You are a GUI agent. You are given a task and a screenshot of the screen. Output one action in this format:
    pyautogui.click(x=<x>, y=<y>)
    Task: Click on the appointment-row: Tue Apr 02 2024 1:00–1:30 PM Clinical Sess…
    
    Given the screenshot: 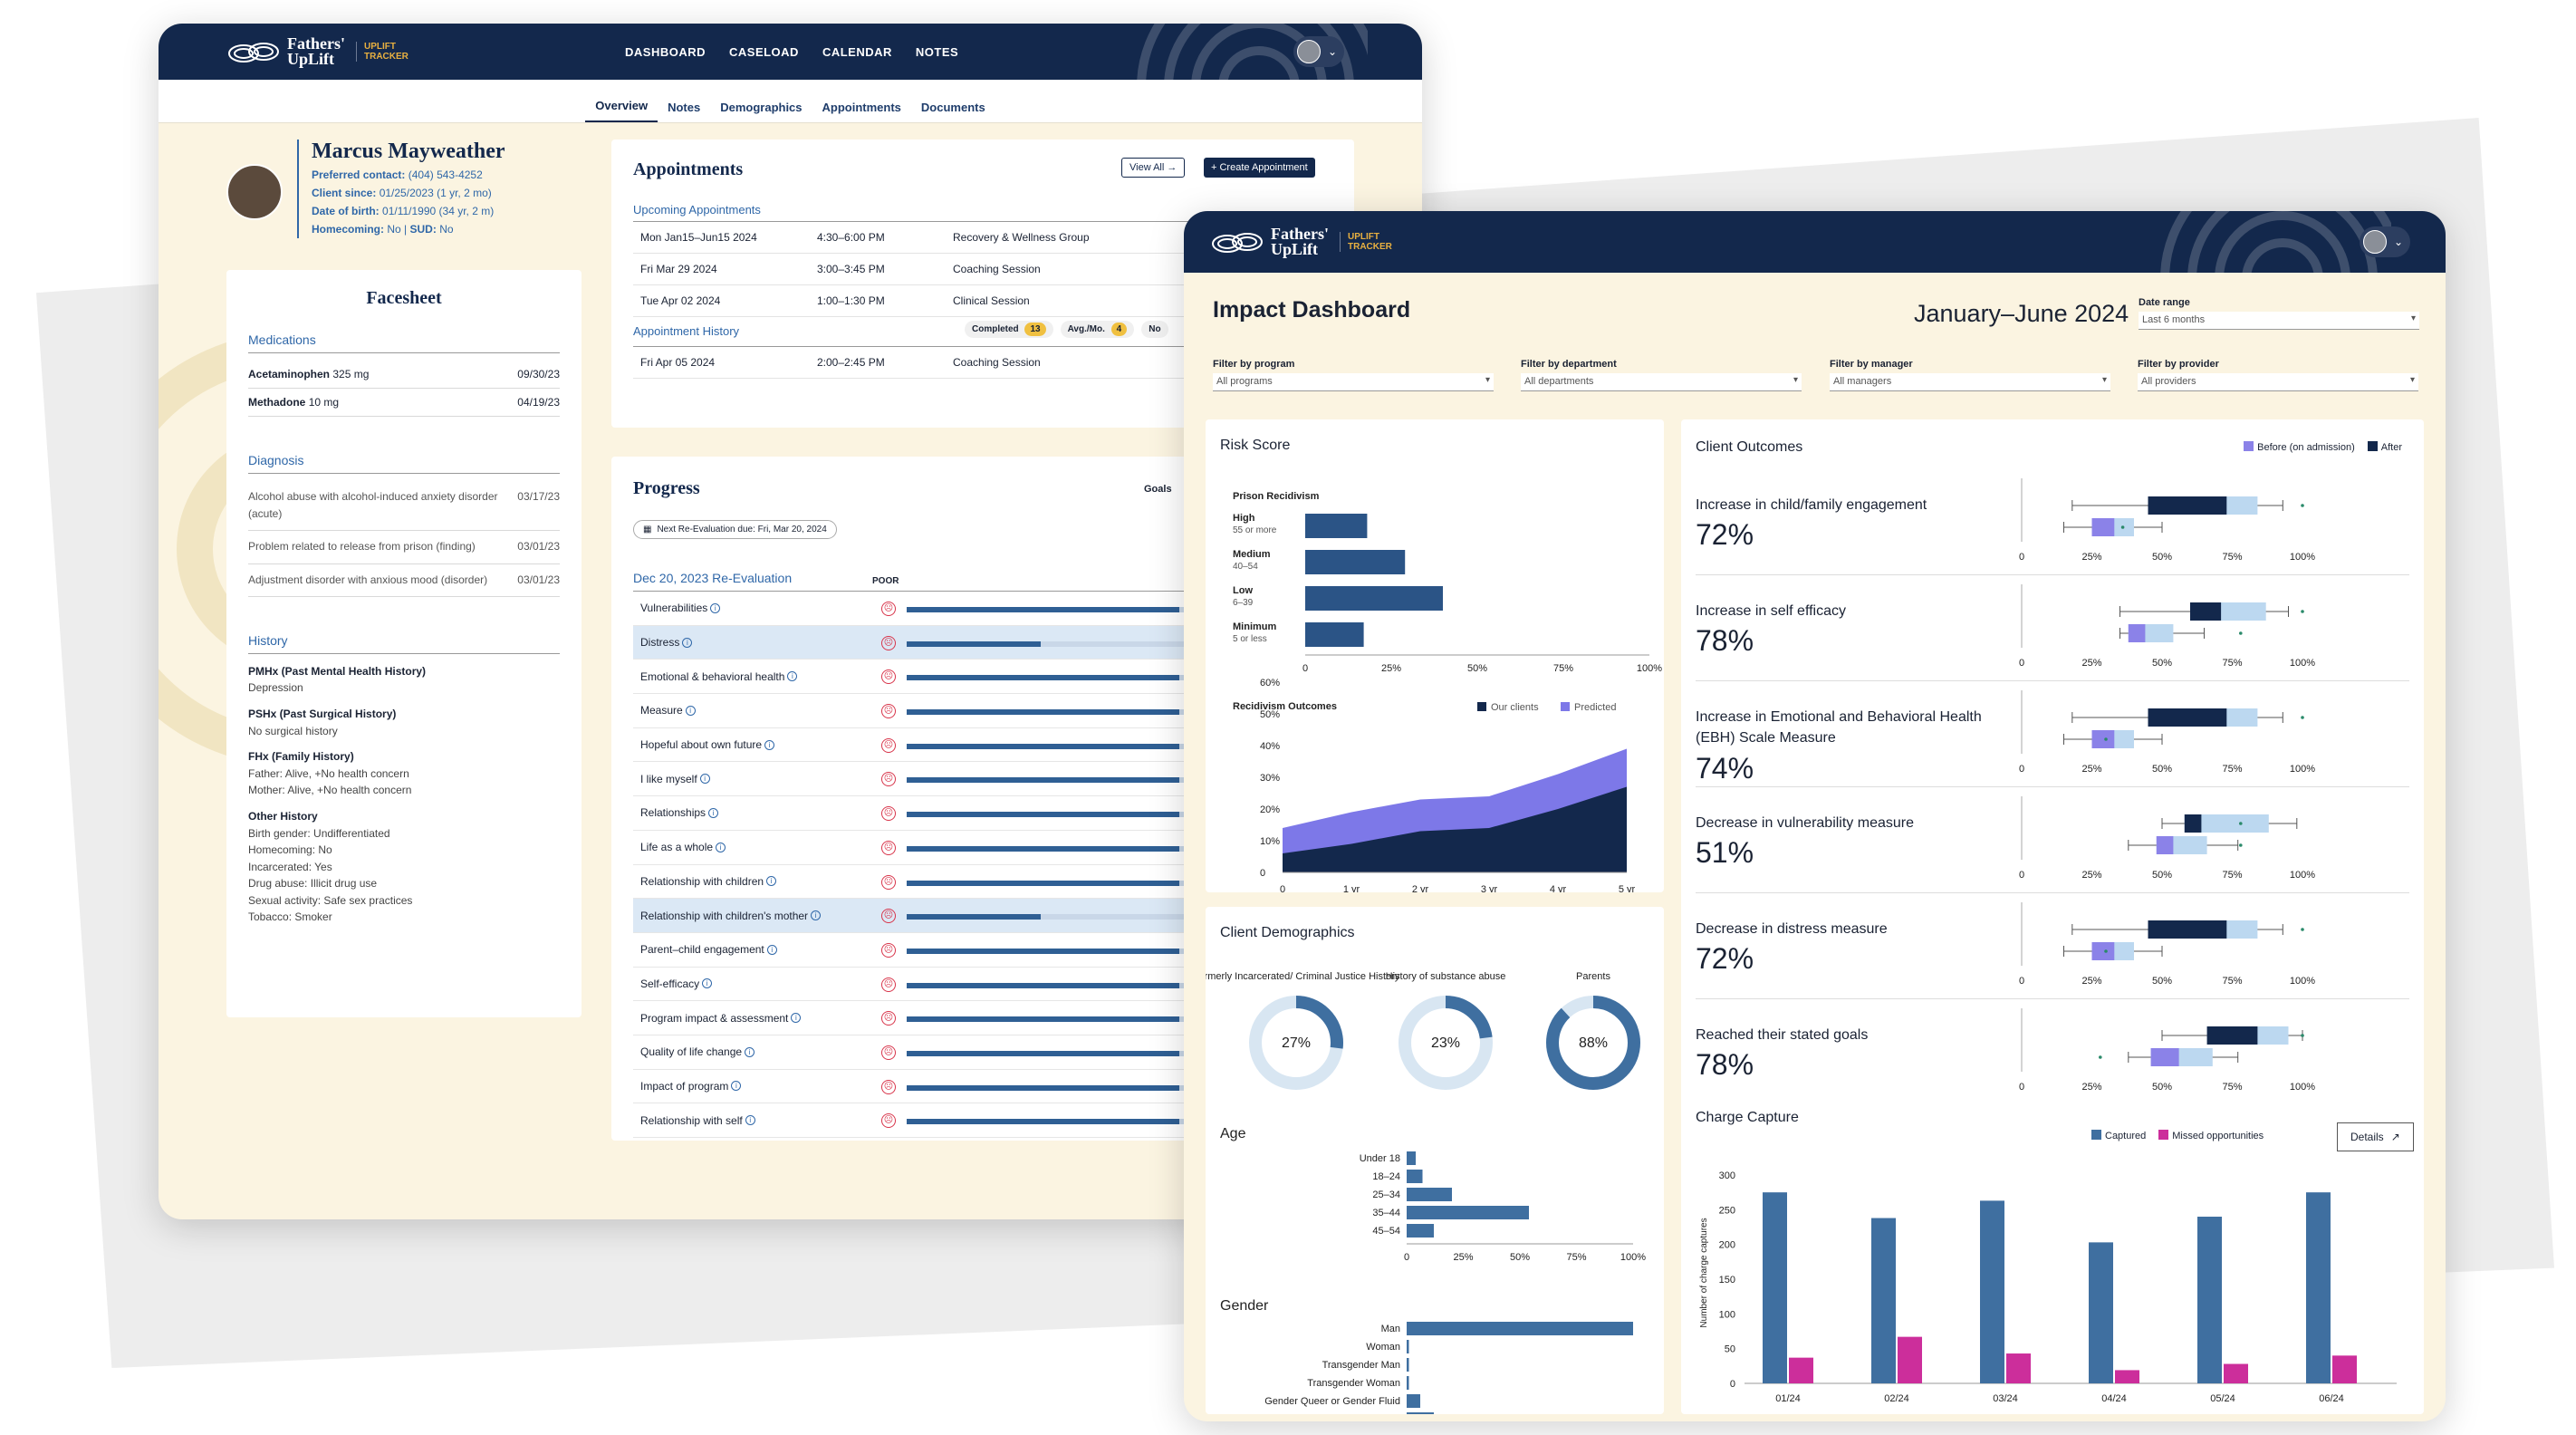 What is the action you would take?
    pyautogui.click(x=993, y=301)
    